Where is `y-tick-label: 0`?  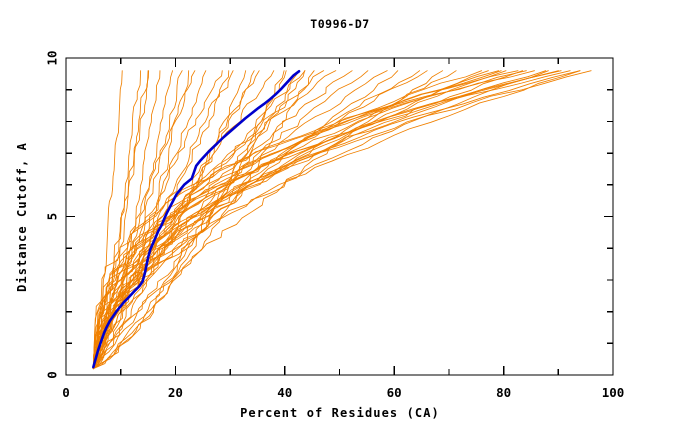
y-tick-label: 0 is located at coordinates (52, 375).